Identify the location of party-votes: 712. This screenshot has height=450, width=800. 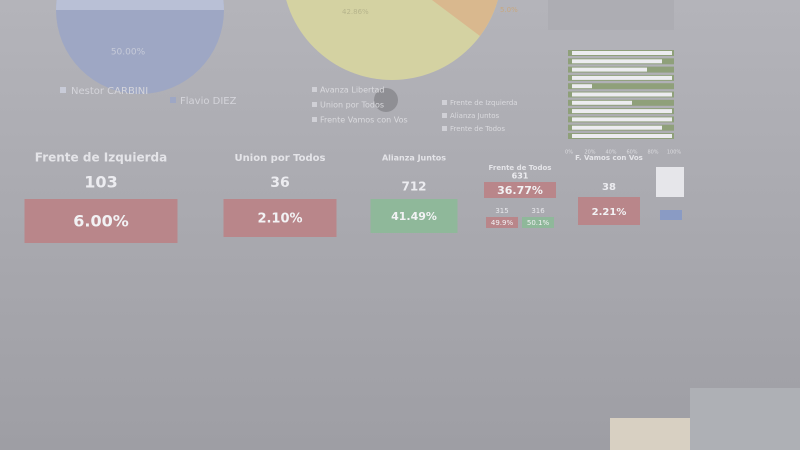
(413, 187).